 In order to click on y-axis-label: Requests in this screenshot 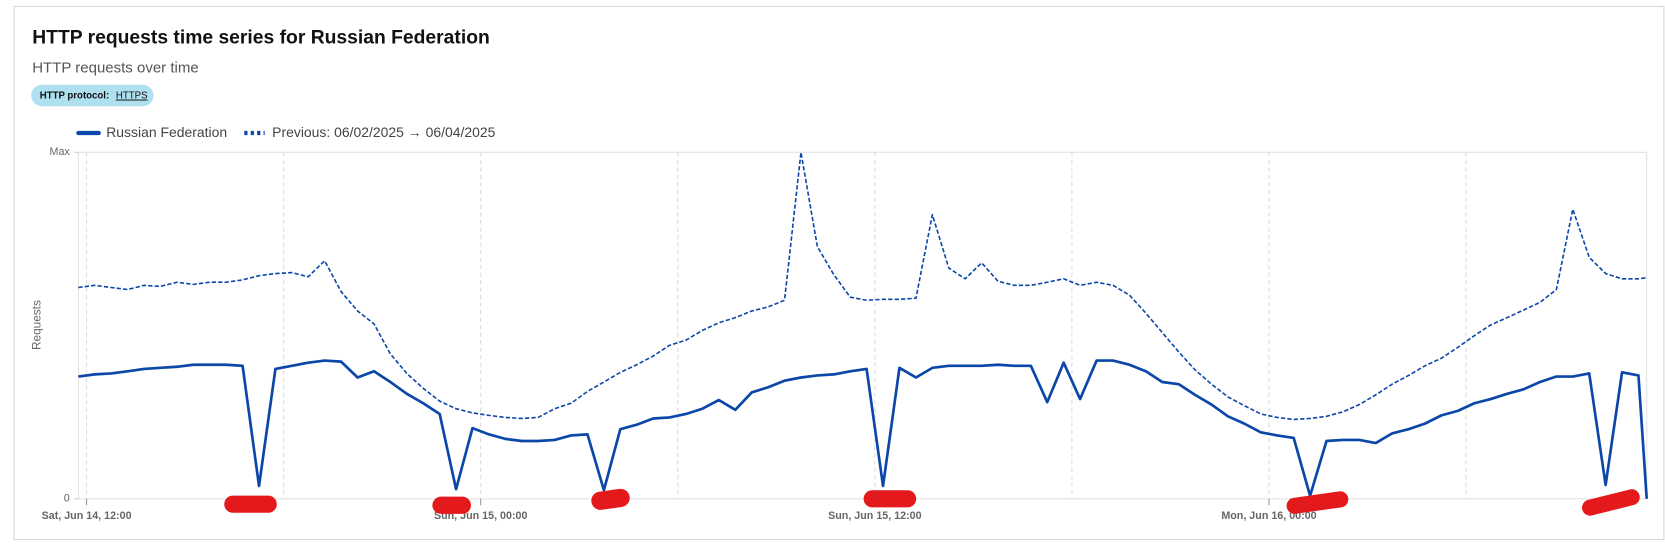, I will do `click(37, 325)`.